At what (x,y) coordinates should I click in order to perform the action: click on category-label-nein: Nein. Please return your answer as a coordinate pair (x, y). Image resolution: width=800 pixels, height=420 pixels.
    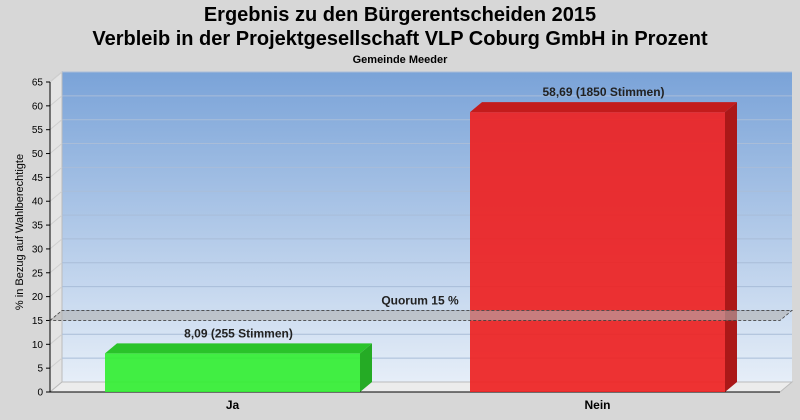
    Looking at the image, I should click on (597, 405).